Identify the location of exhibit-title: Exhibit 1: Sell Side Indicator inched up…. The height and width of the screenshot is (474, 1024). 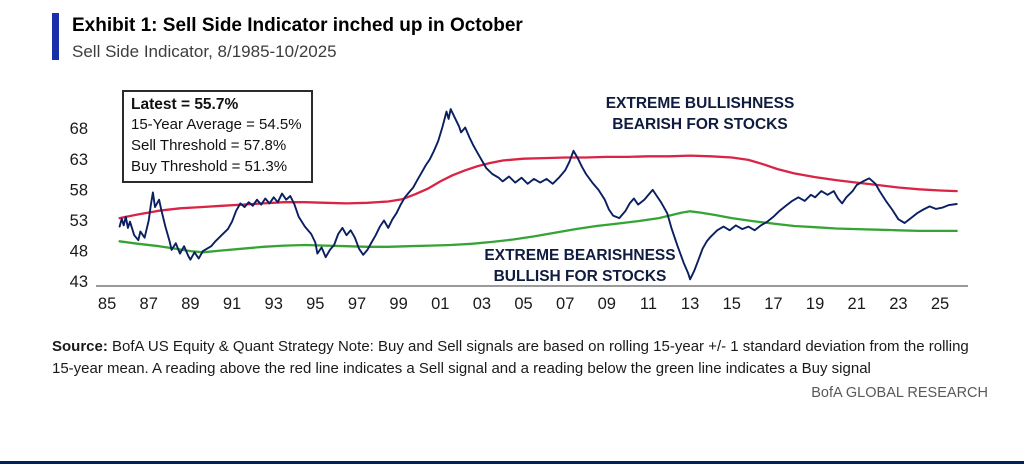
(297, 25).